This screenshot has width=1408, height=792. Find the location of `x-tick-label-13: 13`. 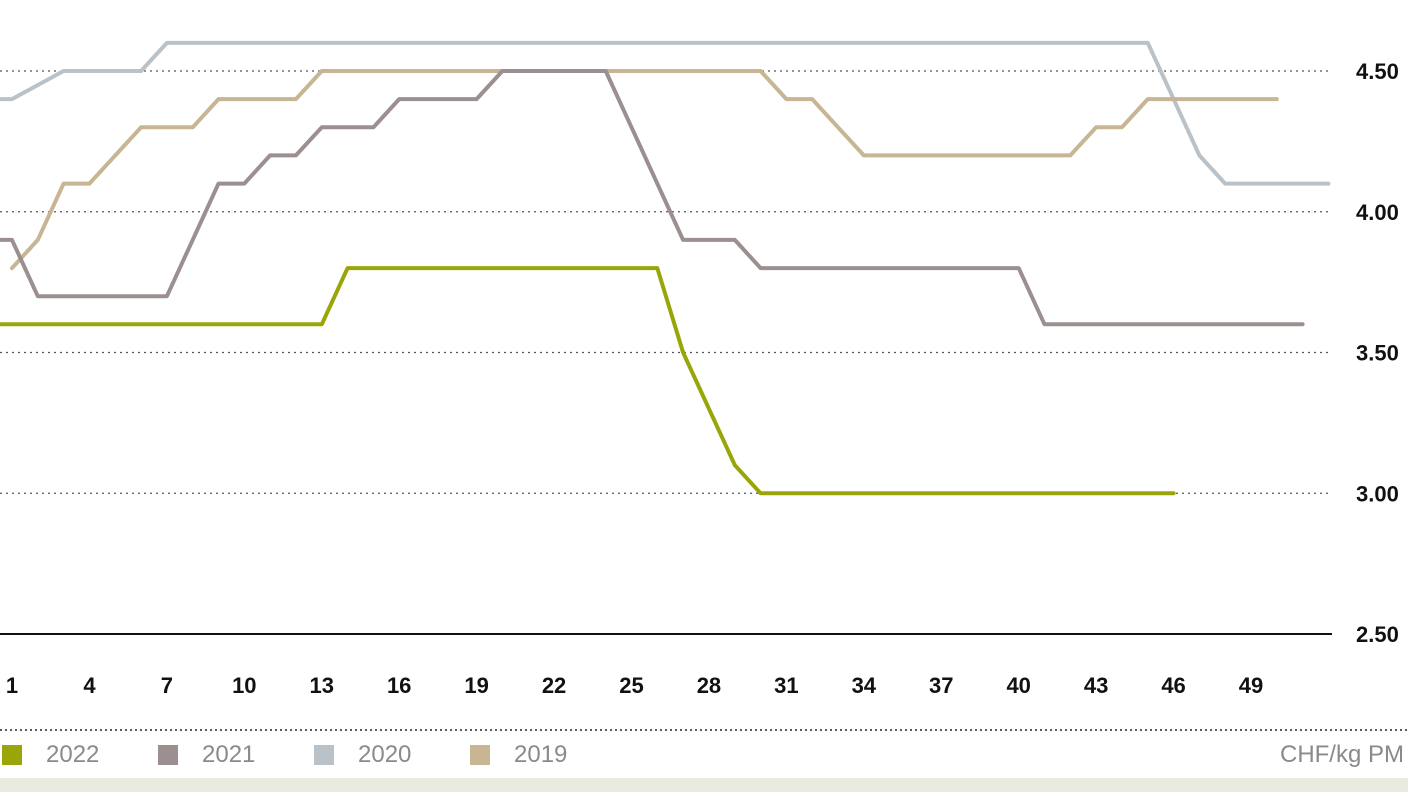

x-tick-label-13: 13 is located at coordinates (322, 685).